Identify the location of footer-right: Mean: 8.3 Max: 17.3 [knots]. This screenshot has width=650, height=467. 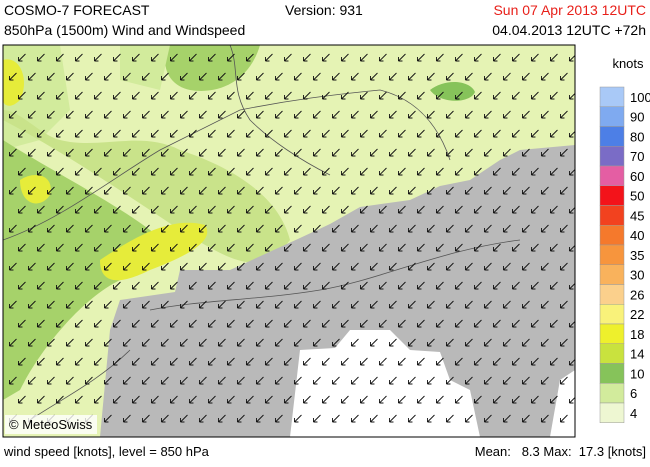
(560, 451).